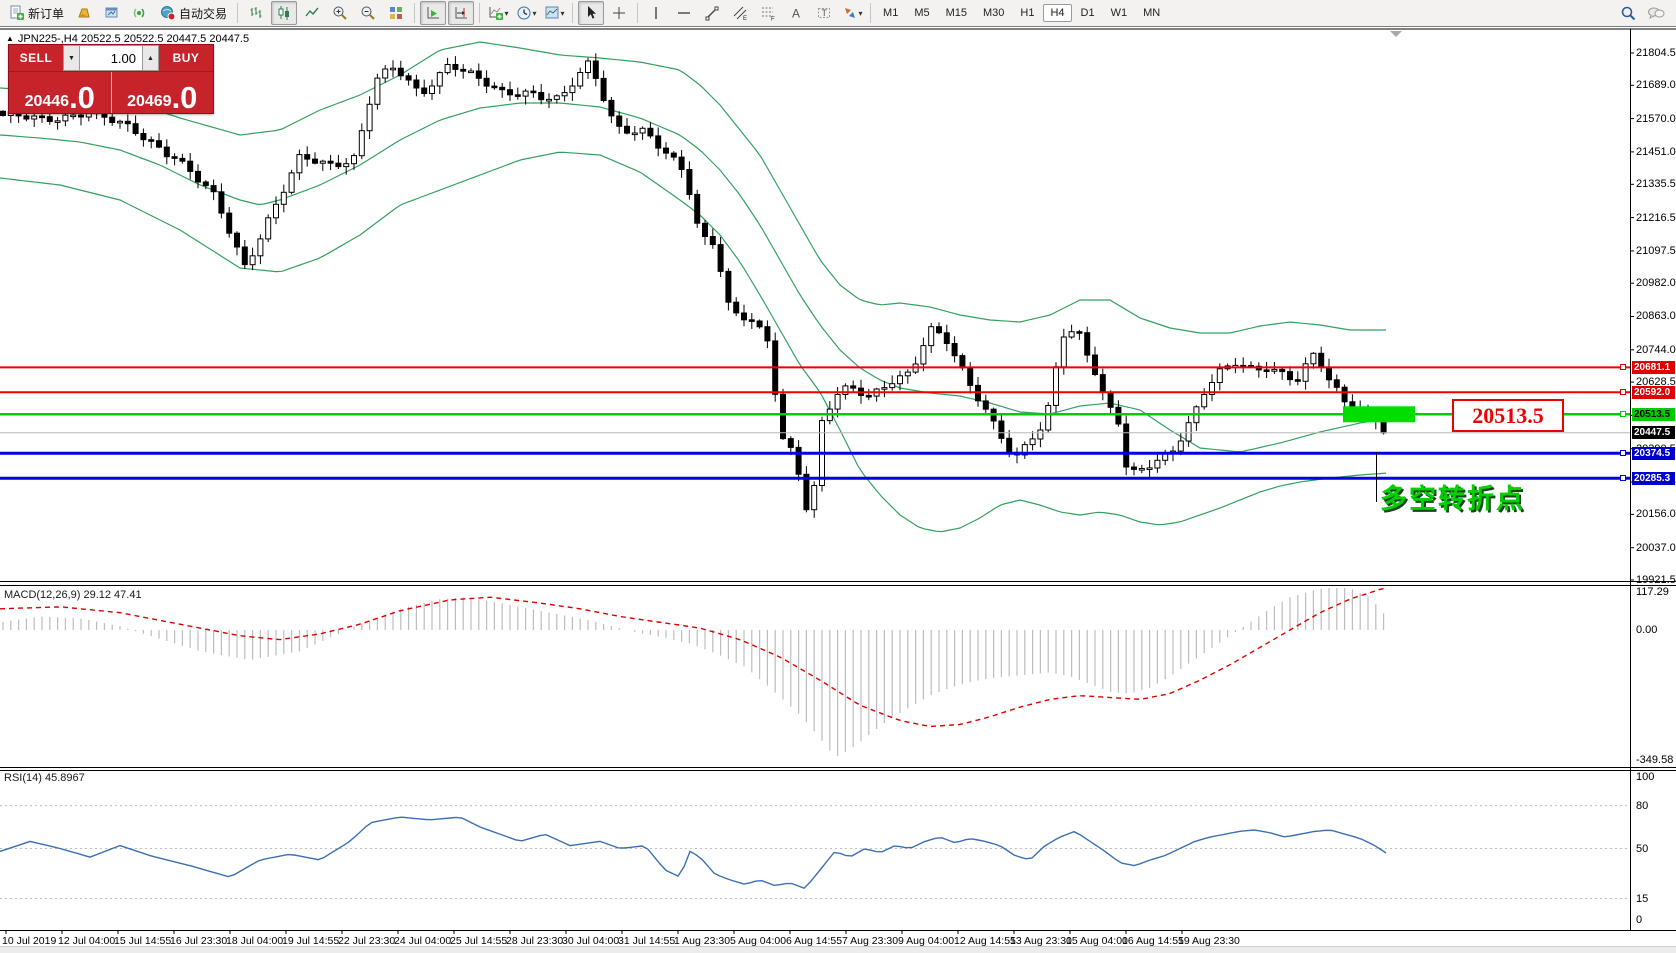 This screenshot has width=1676, height=953. Describe the element at coordinates (926, 941) in the screenshot. I see `time-axis-label: 9 Aug 04:00` at that location.